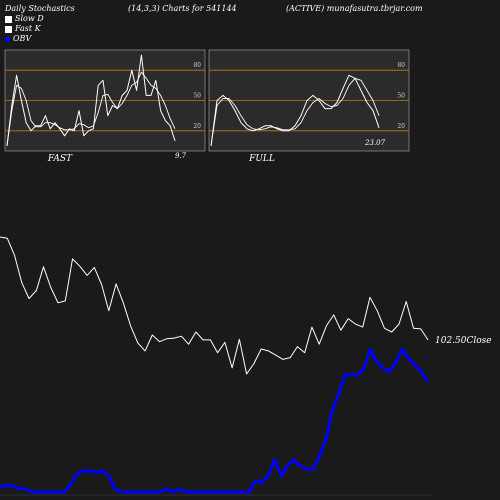 Image resolution: width=500 pixels, height=500 pixels. Describe the element at coordinates (181, 156) in the screenshot. I see `fast-last-value: 9.7` at that location.